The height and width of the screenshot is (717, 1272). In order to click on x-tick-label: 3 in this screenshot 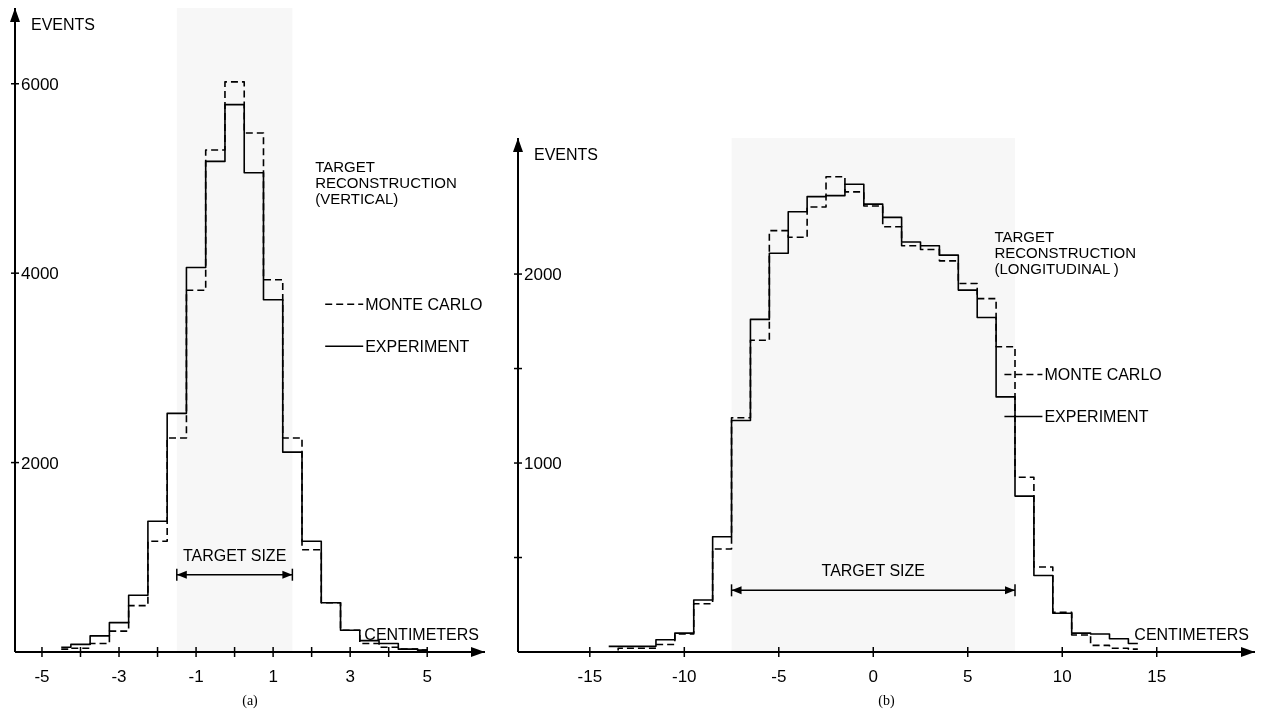, I will do `click(350, 676)`.